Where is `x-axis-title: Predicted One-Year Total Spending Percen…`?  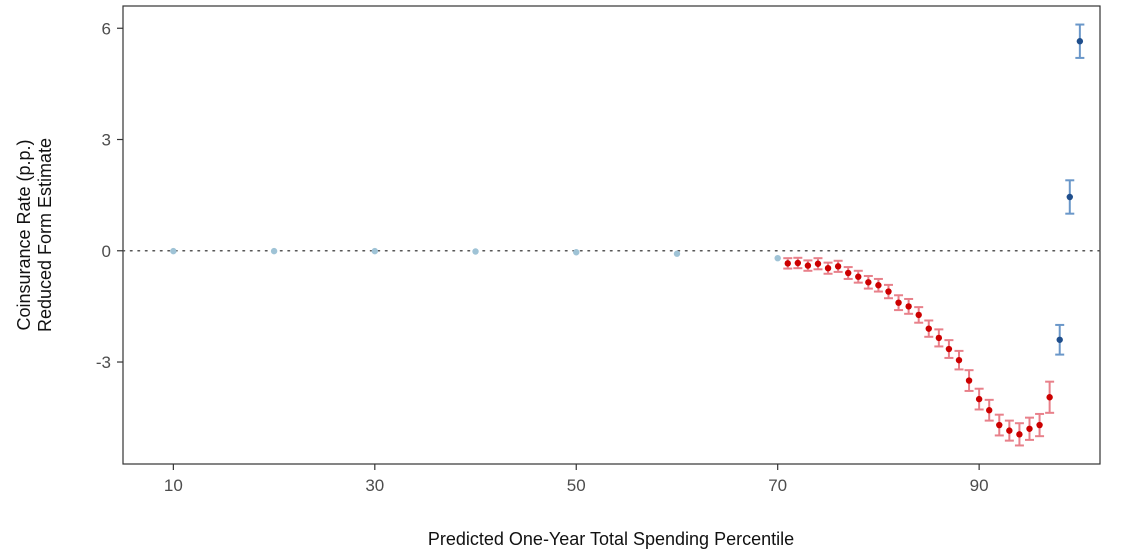 x-axis-title: Predicted One-Year Total Spending Percen… is located at coordinates (611, 539).